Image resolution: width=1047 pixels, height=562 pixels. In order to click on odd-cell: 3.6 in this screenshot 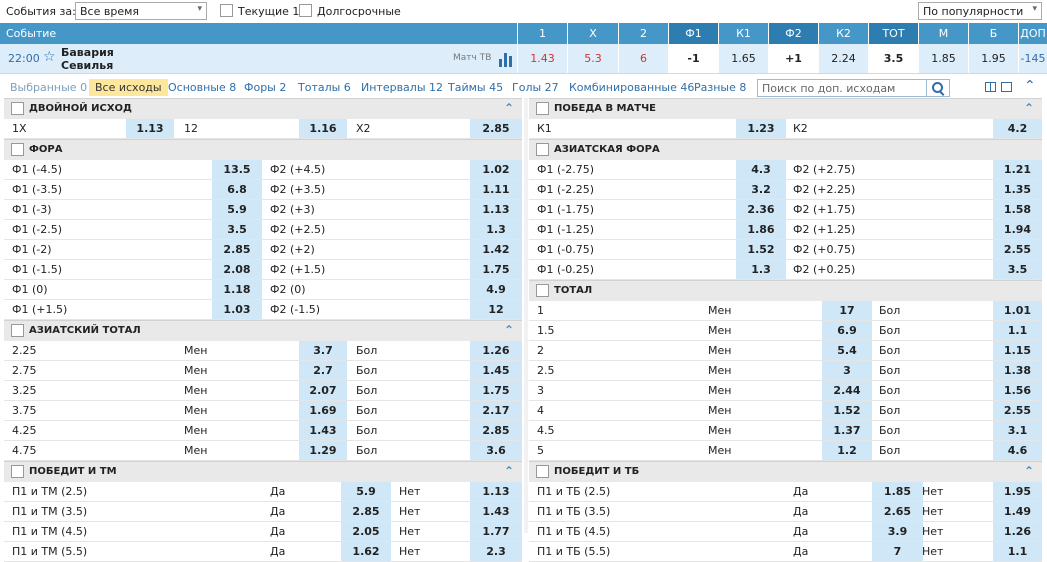, I will do `click(496, 450)`.